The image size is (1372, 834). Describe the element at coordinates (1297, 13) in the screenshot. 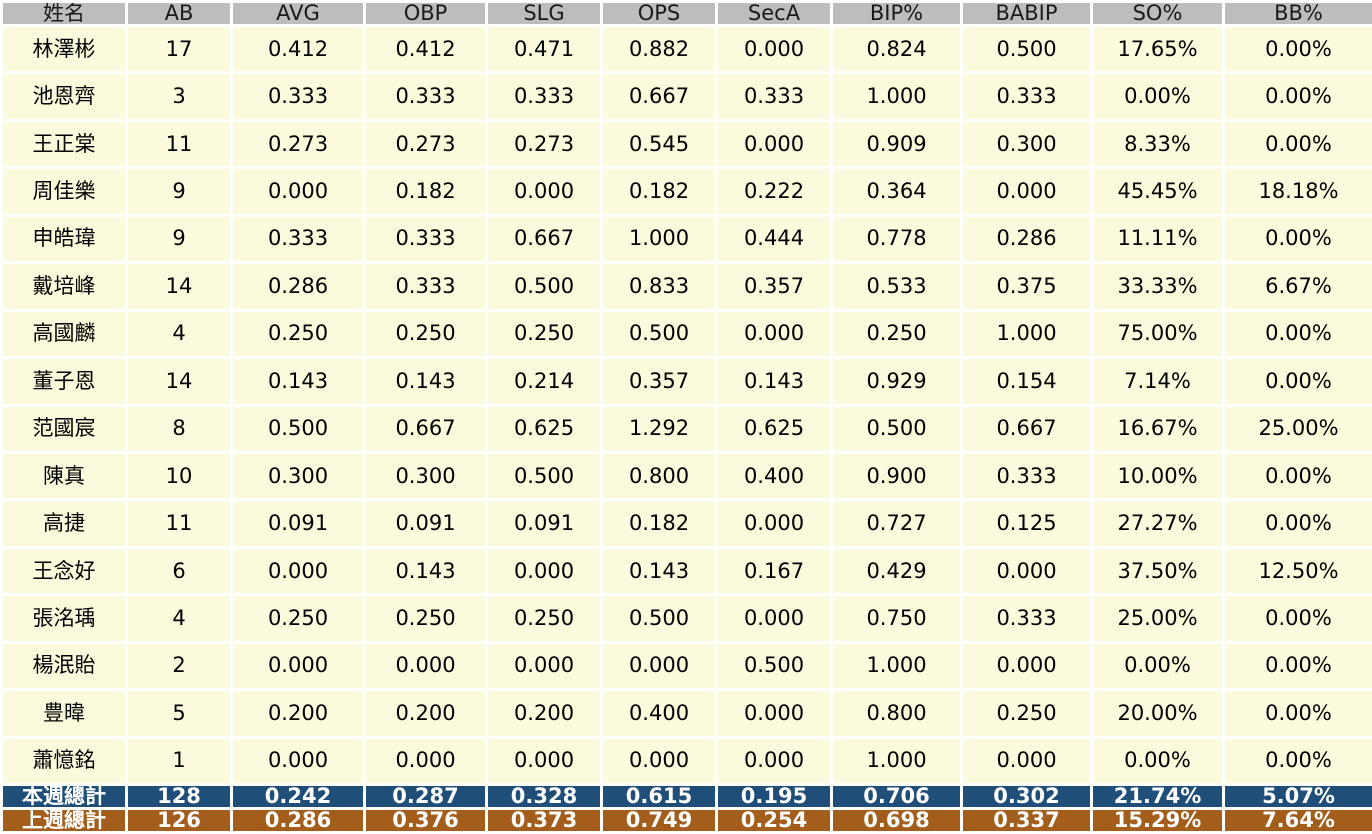

I see `column-header-10: BB%` at that location.